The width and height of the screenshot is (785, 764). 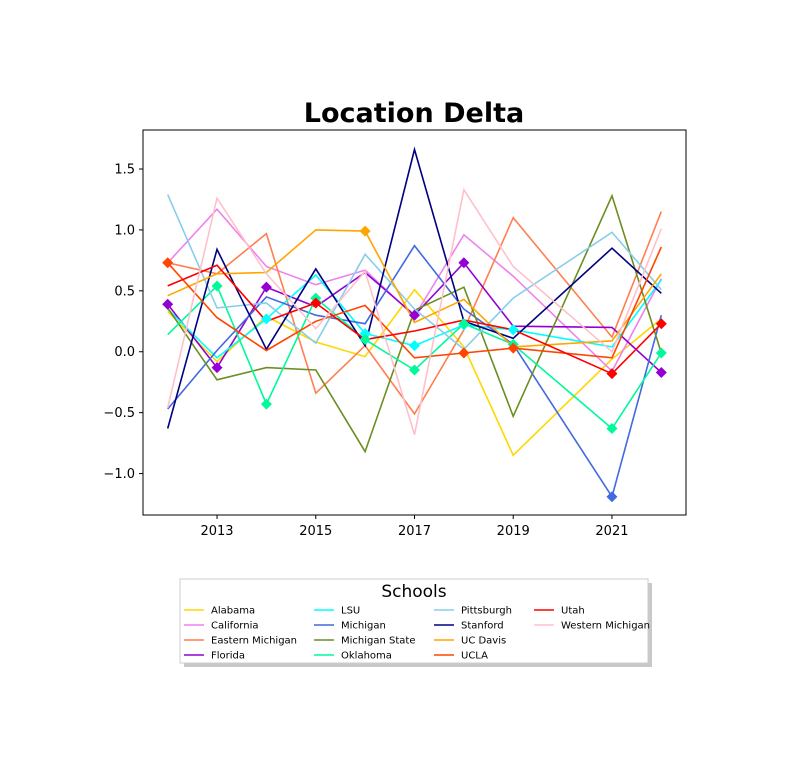 I want to click on y-tick-label: −0.5, so click(x=119, y=413).